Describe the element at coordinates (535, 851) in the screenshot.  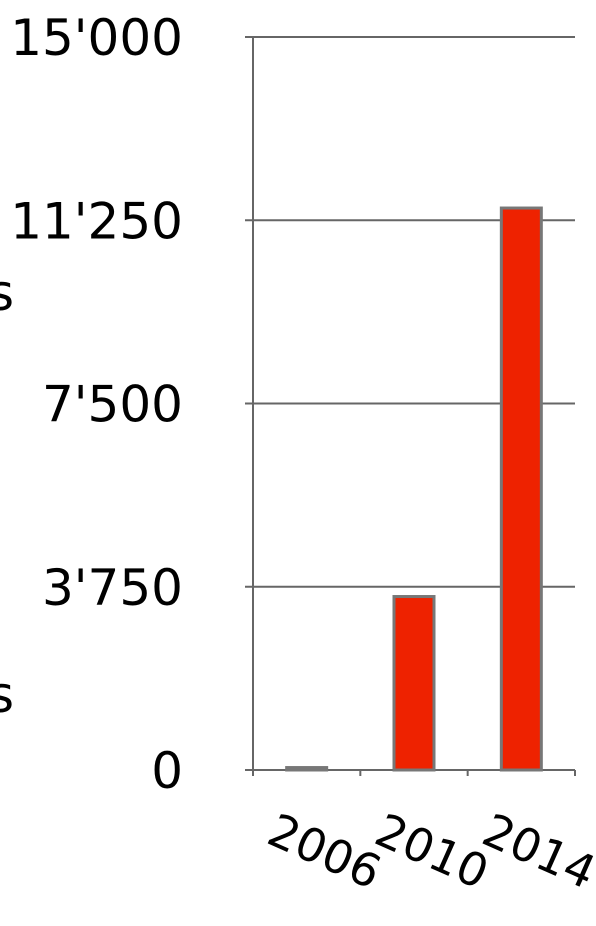
I see `x-tick-label: 2014` at that location.